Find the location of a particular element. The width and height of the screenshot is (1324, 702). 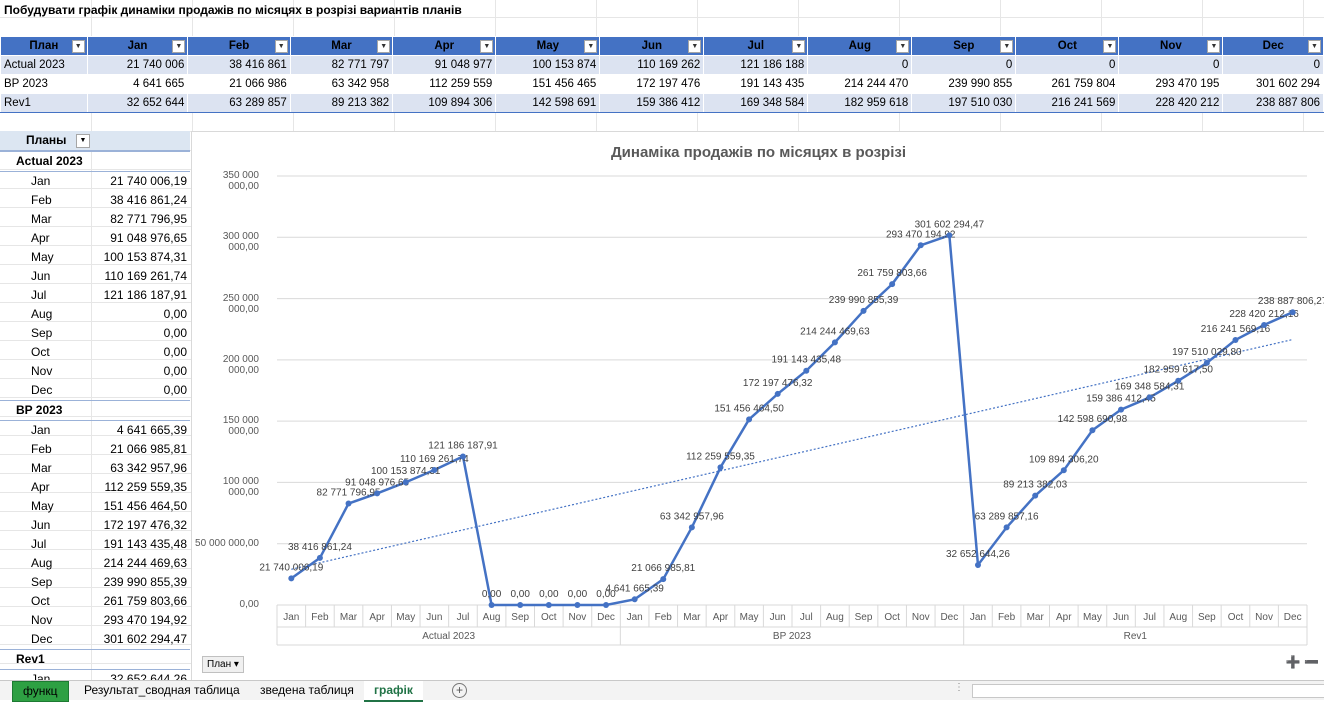

column-header-jun: Jun ▼ is located at coordinates (652, 46).